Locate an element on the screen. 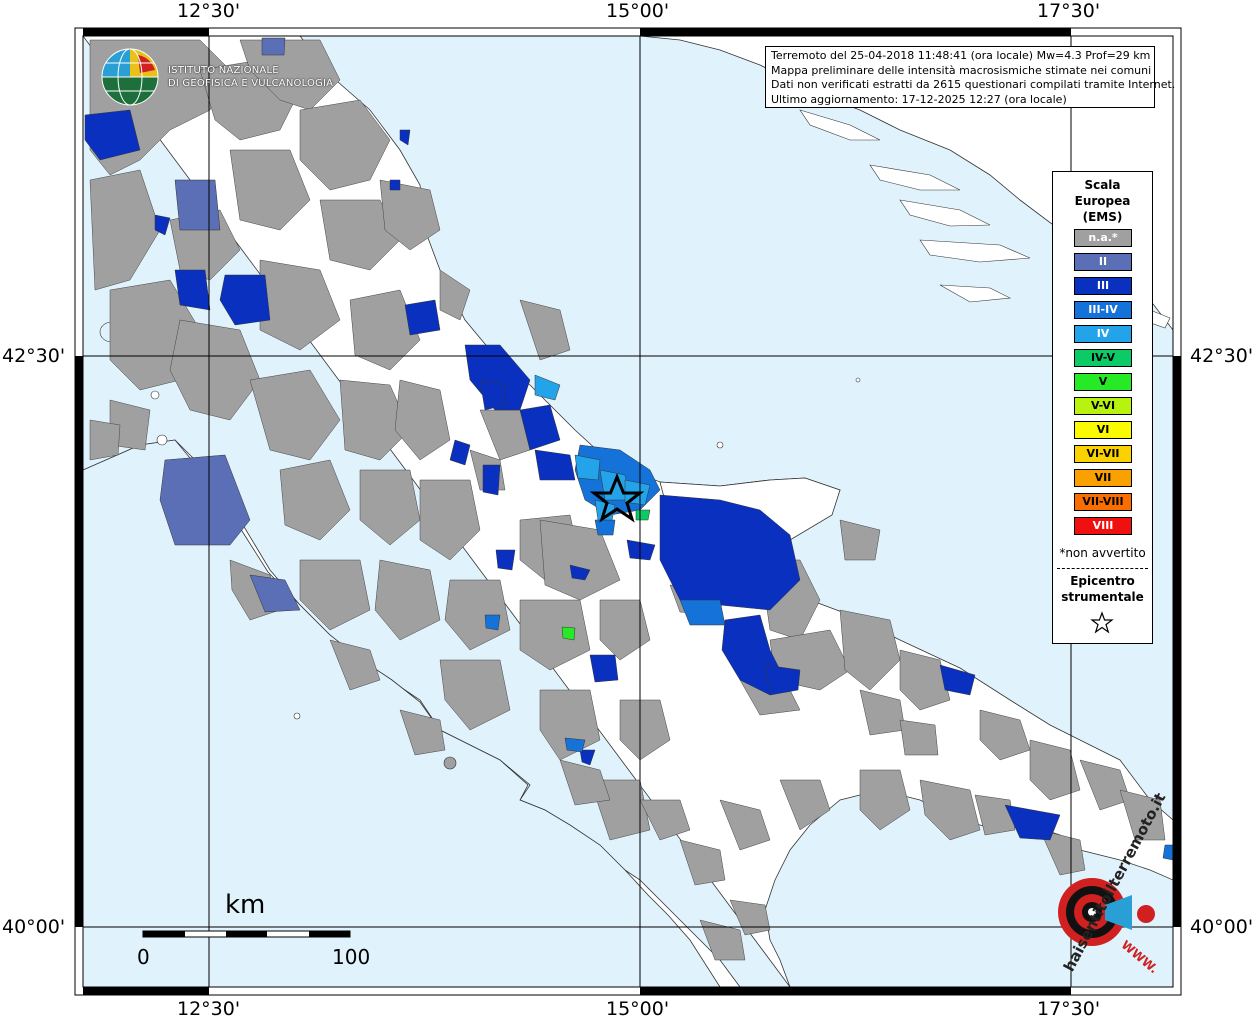 The width and height of the screenshot is (1255, 1024). legend-swatch: IV-V is located at coordinates (1103, 358).